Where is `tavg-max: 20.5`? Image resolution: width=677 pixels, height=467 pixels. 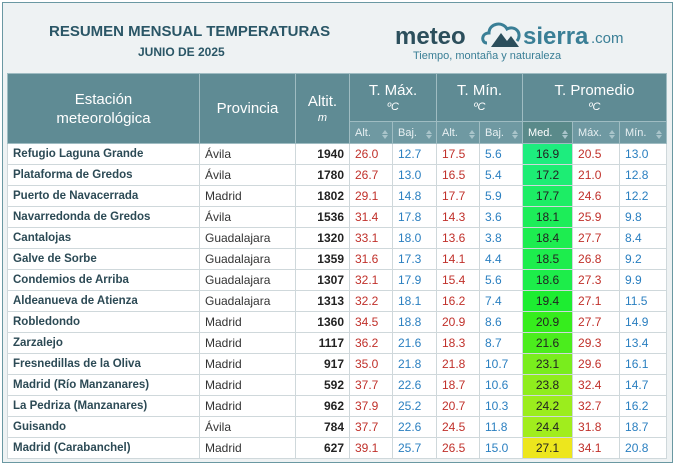 tavg-max: 20.5 is located at coordinates (596, 154).